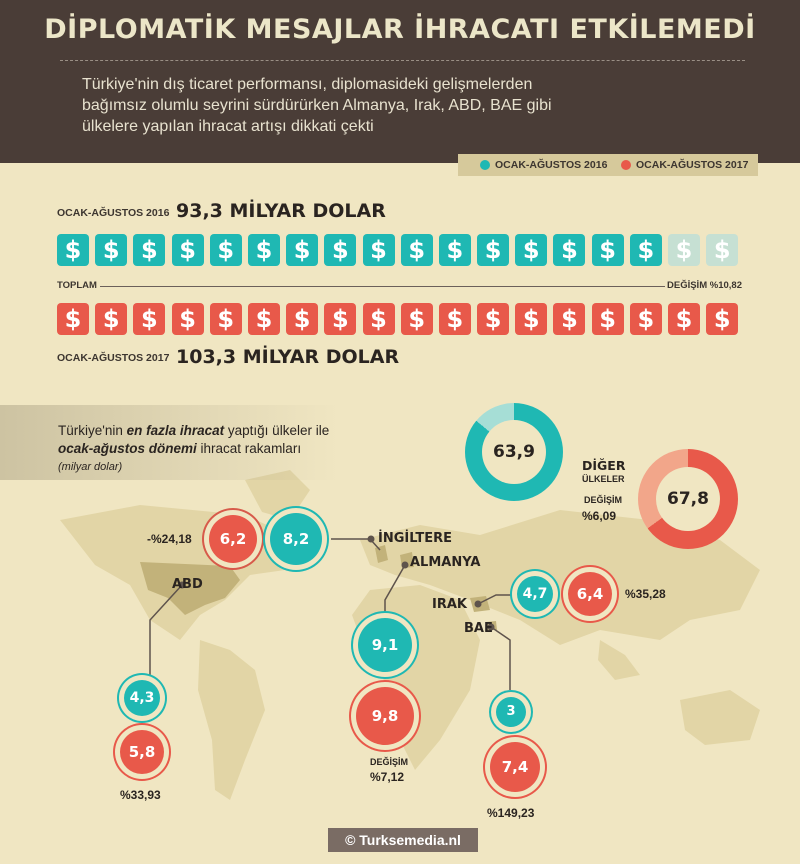 This screenshot has width=800, height=864. What do you see at coordinates (626, 165) in the screenshot?
I see `legend-swatch-red` at bounding box center [626, 165].